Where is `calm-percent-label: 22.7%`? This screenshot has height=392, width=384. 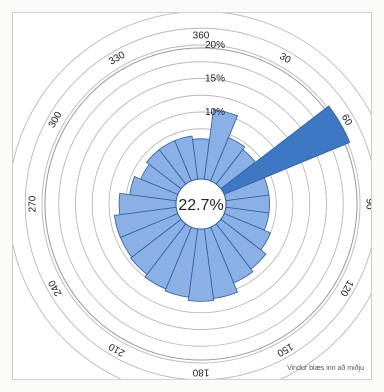 calm-percent-label: 22.7% is located at coordinates (200, 205).